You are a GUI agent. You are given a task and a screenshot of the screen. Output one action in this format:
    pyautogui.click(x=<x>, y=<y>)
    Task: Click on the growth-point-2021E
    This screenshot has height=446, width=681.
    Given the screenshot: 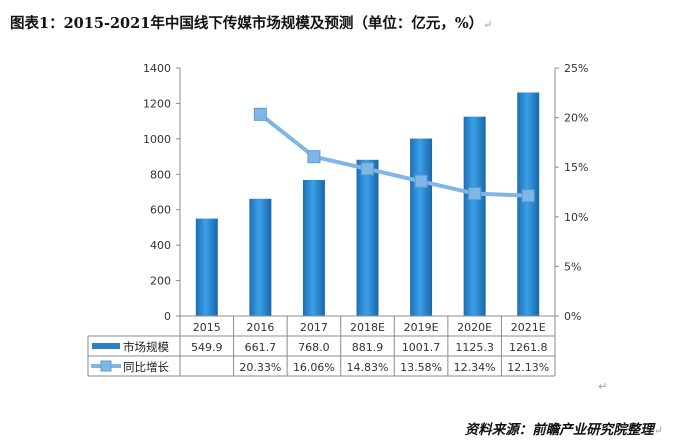 What is the action you would take?
    pyautogui.click(x=528, y=196)
    